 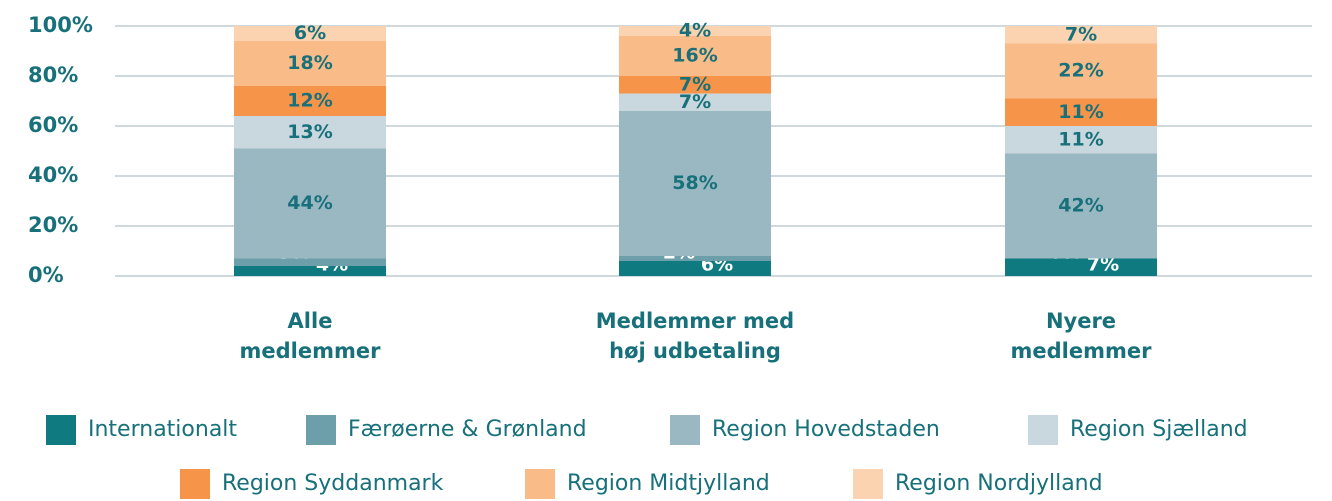 What do you see at coordinates (333, 483) in the screenshot?
I see `legend-label: Region Syddanmark` at bounding box center [333, 483].